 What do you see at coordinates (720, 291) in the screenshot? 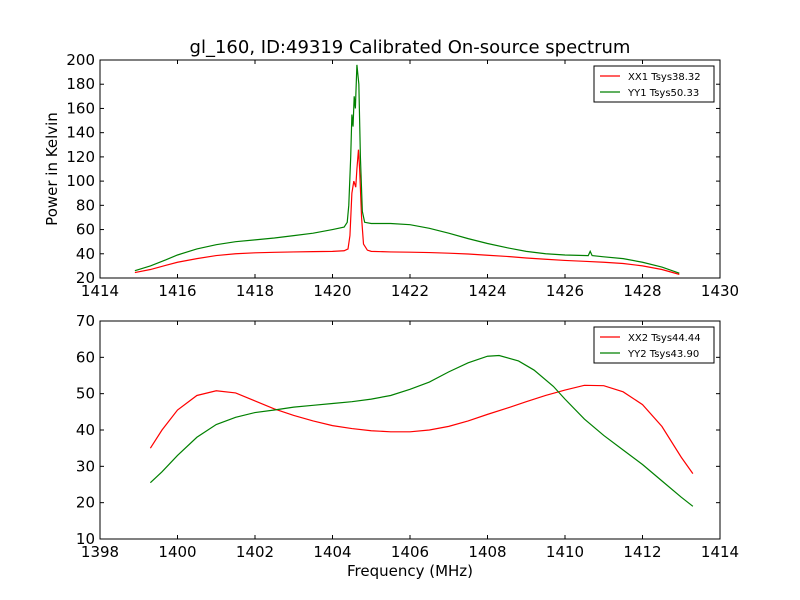
I see `x-tick-label: 1430` at bounding box center [720, 291].